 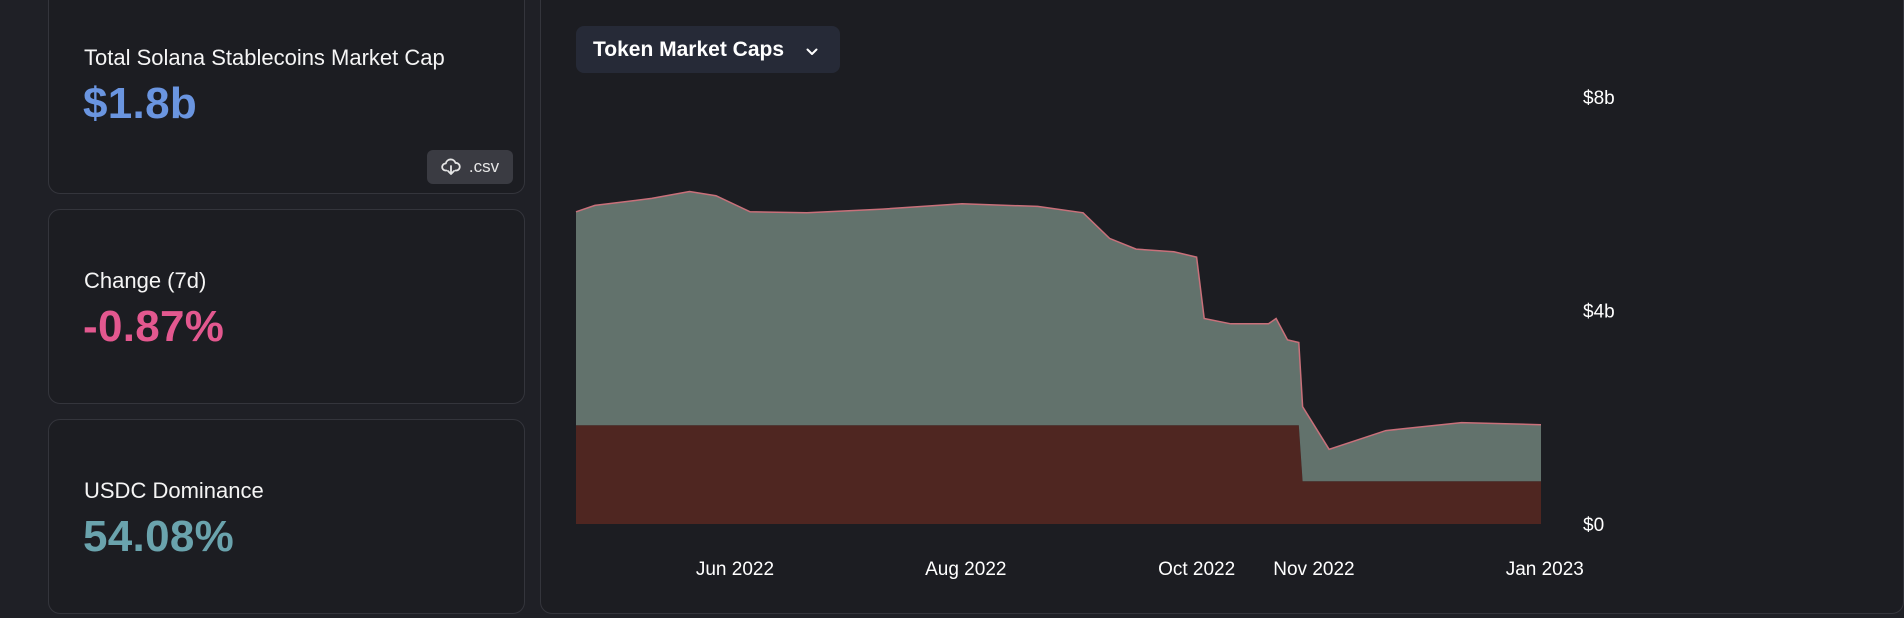 What do you see at coordinates (484, 166) in the screenshot?
I see `csv-label: .csv` at bounding box center [484, 166].